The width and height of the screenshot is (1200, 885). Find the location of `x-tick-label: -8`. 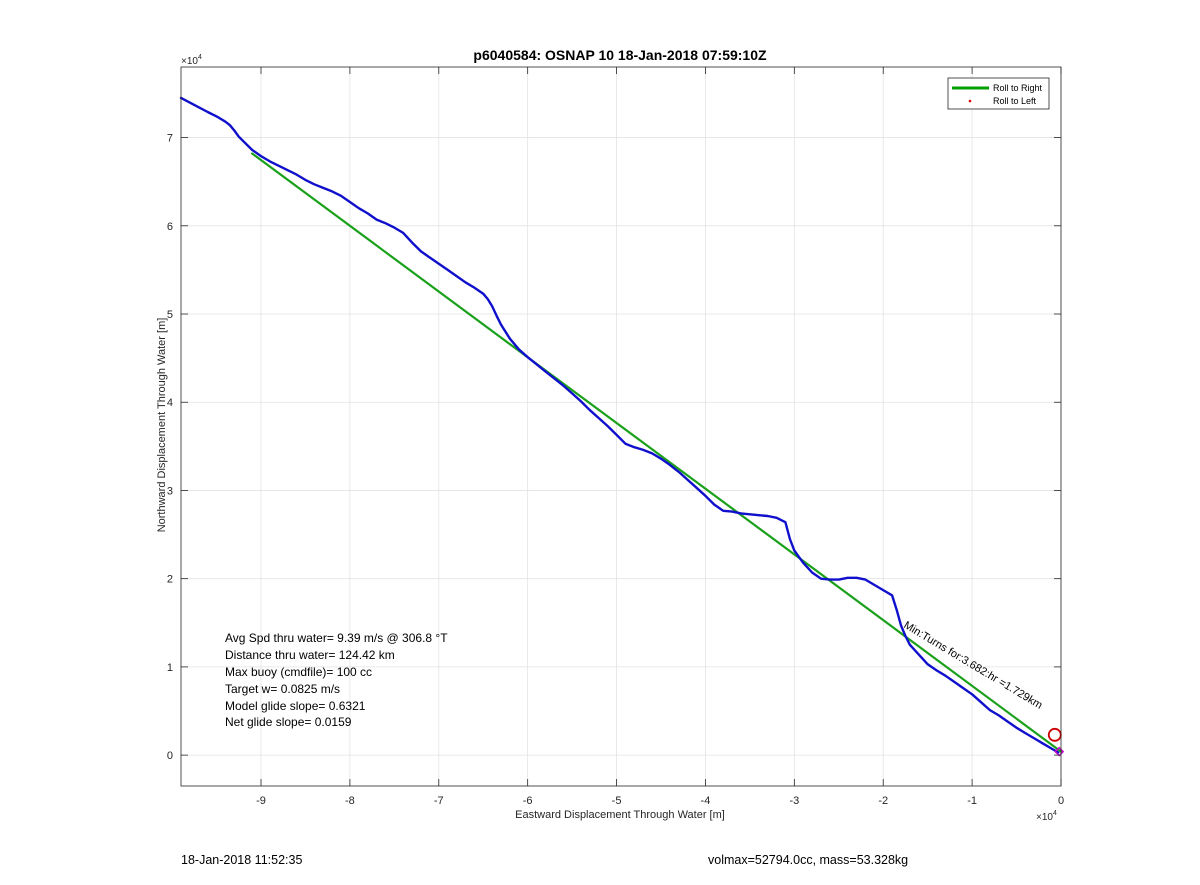

x-tick-label: -8 is located at coordinates (350, 801).